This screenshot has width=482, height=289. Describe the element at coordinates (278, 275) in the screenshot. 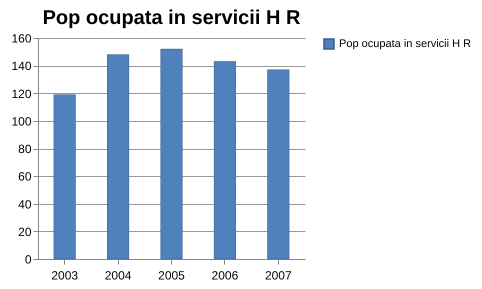

I see `x-tick-label: 2007` at that location.